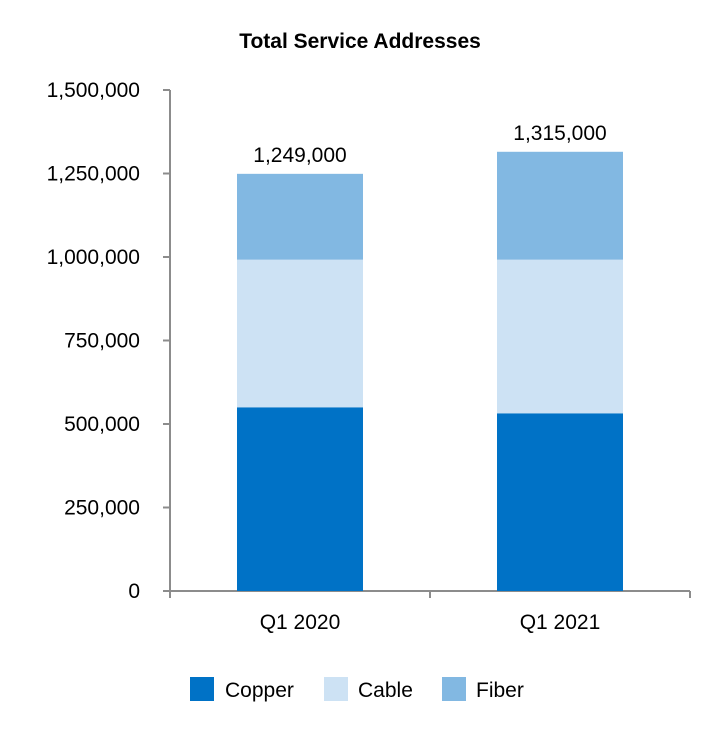 Image resolution: width=720 pixels, height=748 pixels. What do you see at coordinates (299, 155) in the screenshot?
I see `total-label: 1,249,000` at bounding box center [299, 155].